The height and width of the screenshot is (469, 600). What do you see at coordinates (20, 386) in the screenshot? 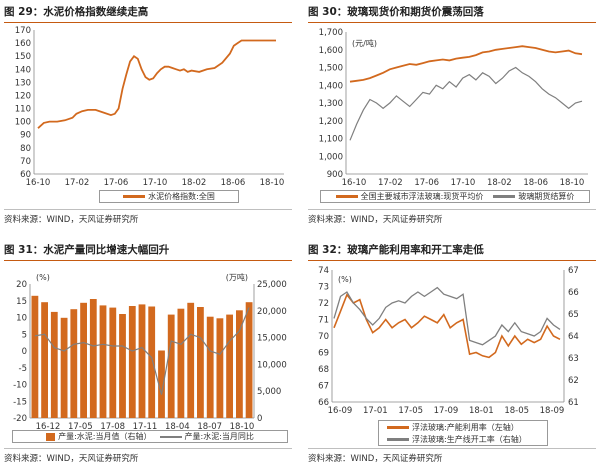
I see `y-tick-label-left: -10` at bounding box center [20, 386].